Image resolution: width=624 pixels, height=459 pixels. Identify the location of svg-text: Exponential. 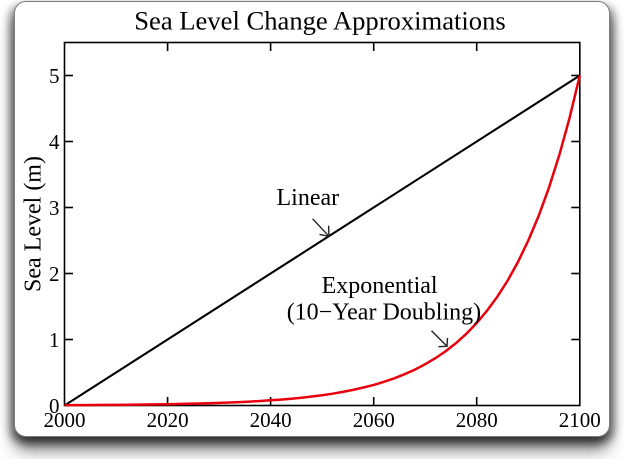
(380, 286).